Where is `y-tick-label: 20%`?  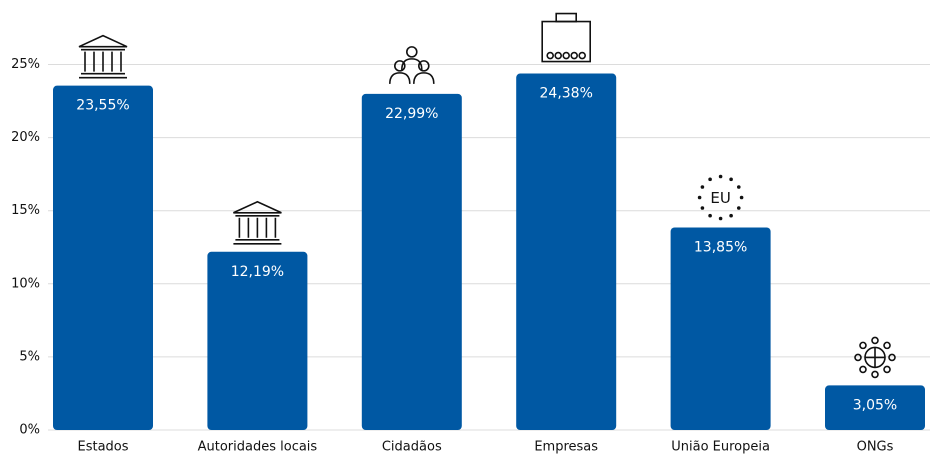 y-tick-label: 20% is located at coordinates (25, 137).